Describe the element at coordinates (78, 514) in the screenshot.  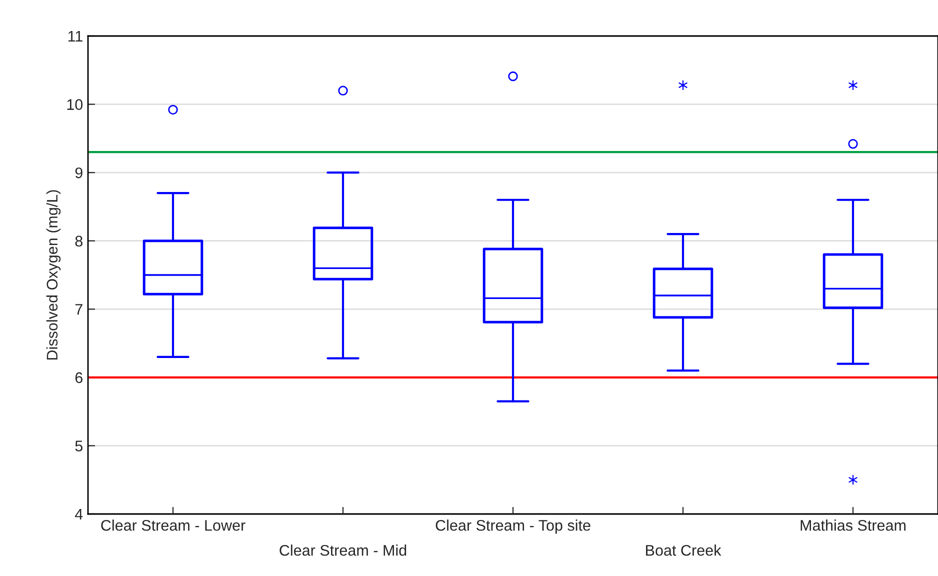
I see `y-tick-label: 4` at that location.